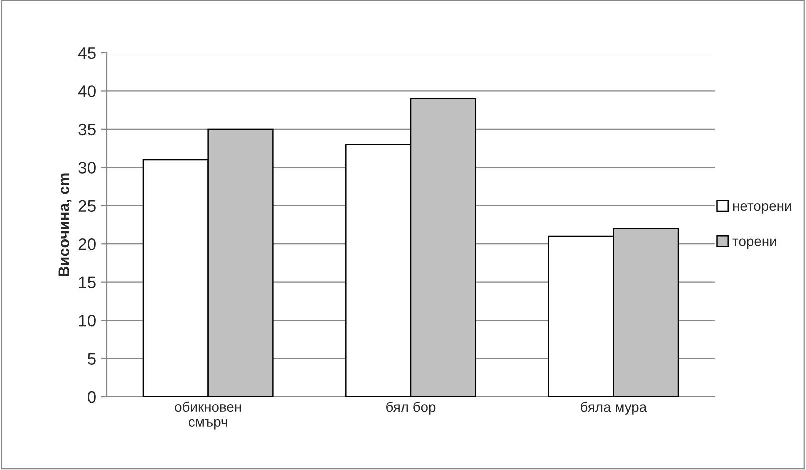 Image resolution: width=806 pixels, height=470 pixels. I want to click on y-axis-title: Височина, cm, so click(65, 225).